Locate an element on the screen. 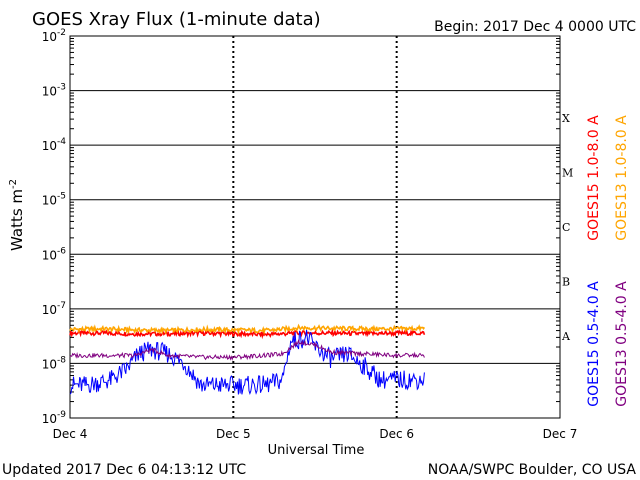 This screenshot has height=480, width=640. x-tick-label: Dec 5 is located at coordinates (233, 434).